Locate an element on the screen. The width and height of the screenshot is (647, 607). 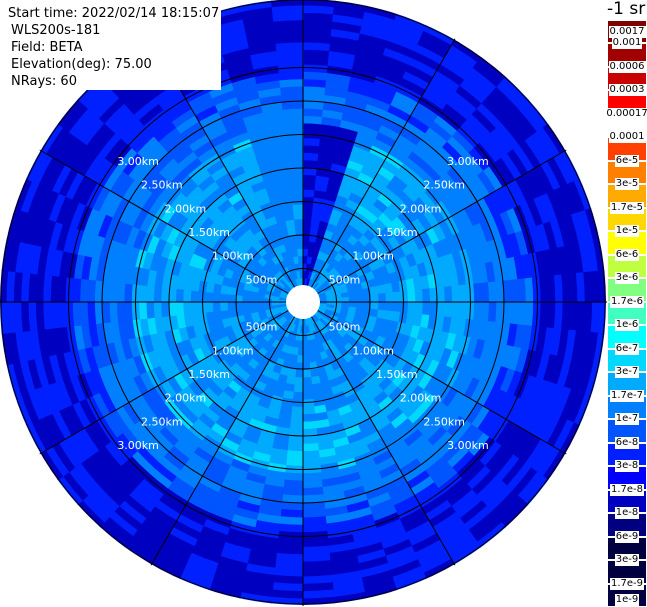
colorbar-label-text: 3e-5 is located at coordinates (627, 184).